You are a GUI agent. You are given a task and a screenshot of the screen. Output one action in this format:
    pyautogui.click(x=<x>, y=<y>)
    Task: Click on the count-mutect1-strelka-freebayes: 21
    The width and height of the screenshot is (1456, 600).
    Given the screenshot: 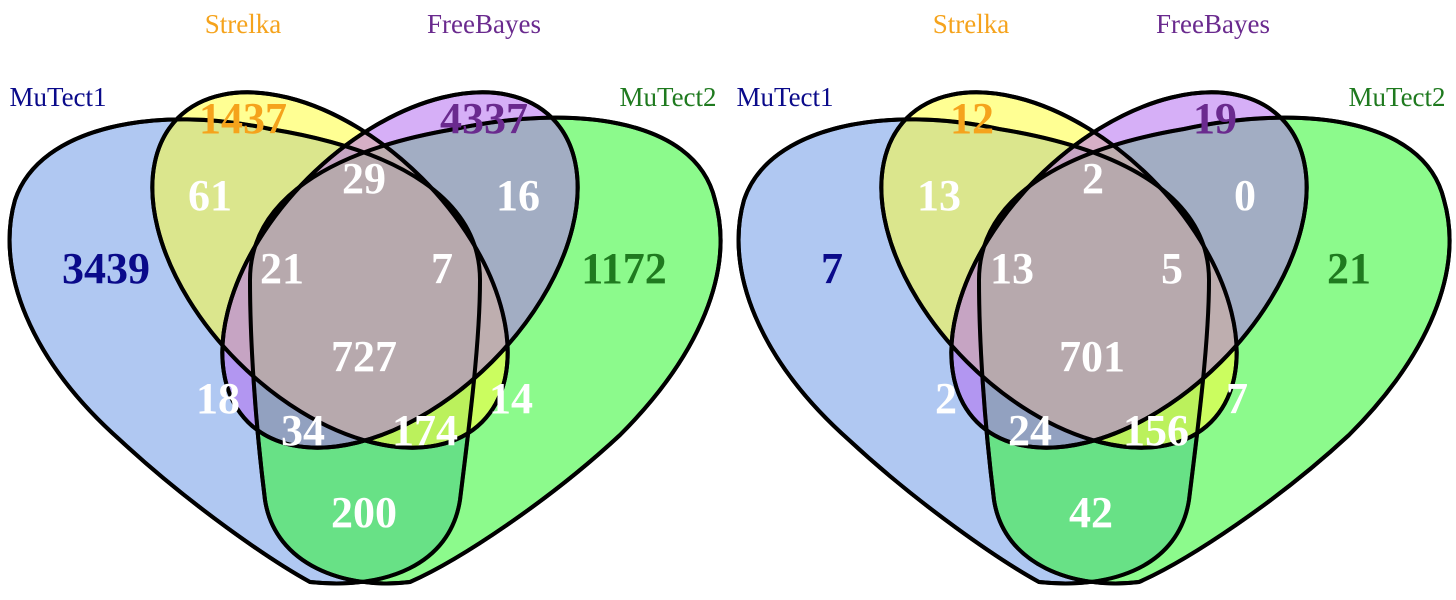 What is the action you would take?
    pyautogui.click(x=282, y=268)
    